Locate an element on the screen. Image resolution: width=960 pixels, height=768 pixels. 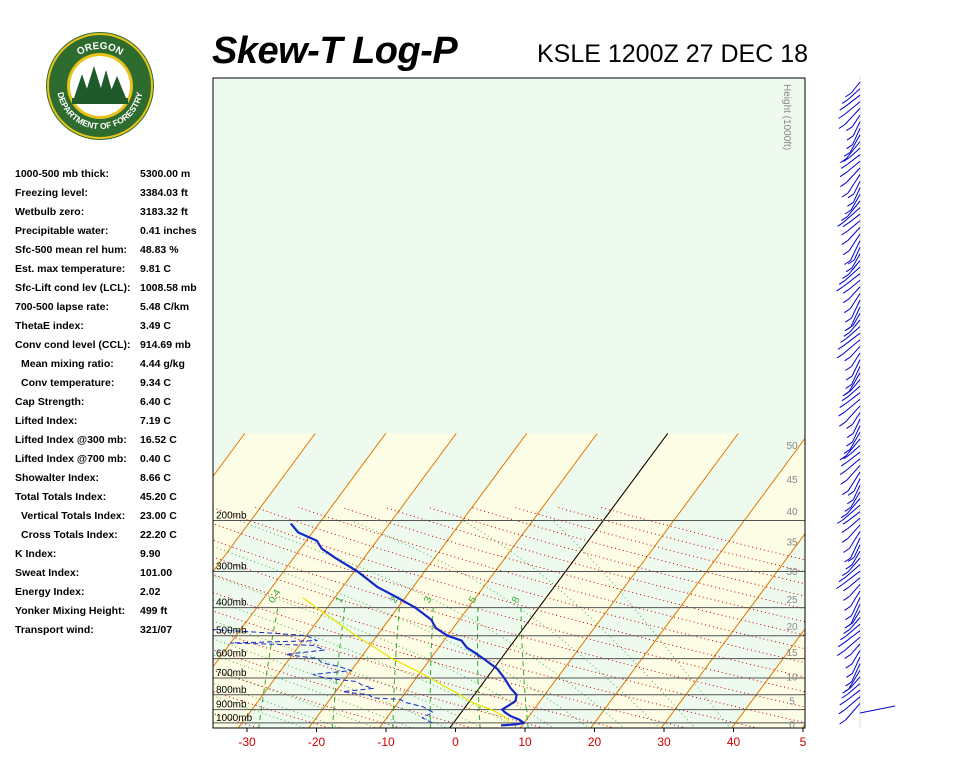
index-value: 48.83 % is located at coordinates (159, 250).